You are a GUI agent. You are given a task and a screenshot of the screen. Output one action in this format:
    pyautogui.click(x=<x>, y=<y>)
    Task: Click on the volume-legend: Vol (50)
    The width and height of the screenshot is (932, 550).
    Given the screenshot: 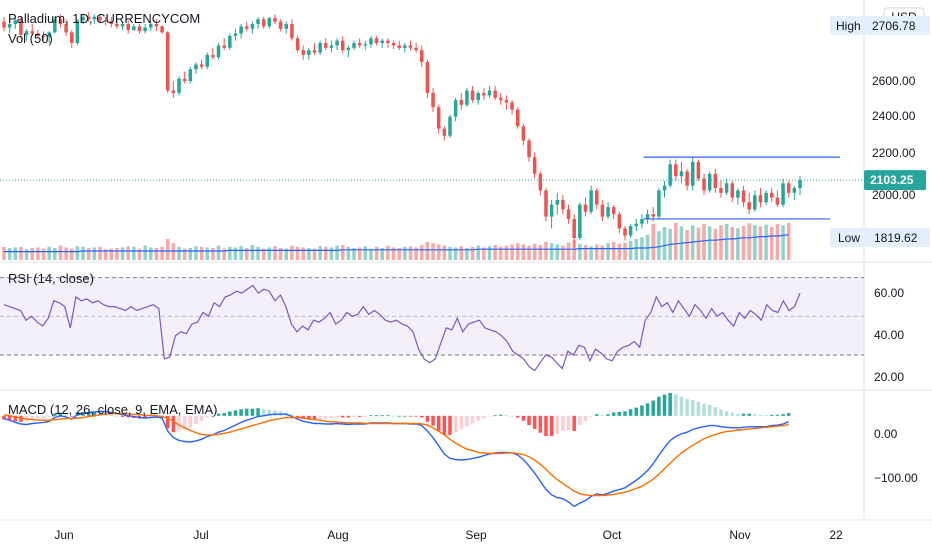 What is the action you would take?
    pyautogui.click(x=30, y=38)
    